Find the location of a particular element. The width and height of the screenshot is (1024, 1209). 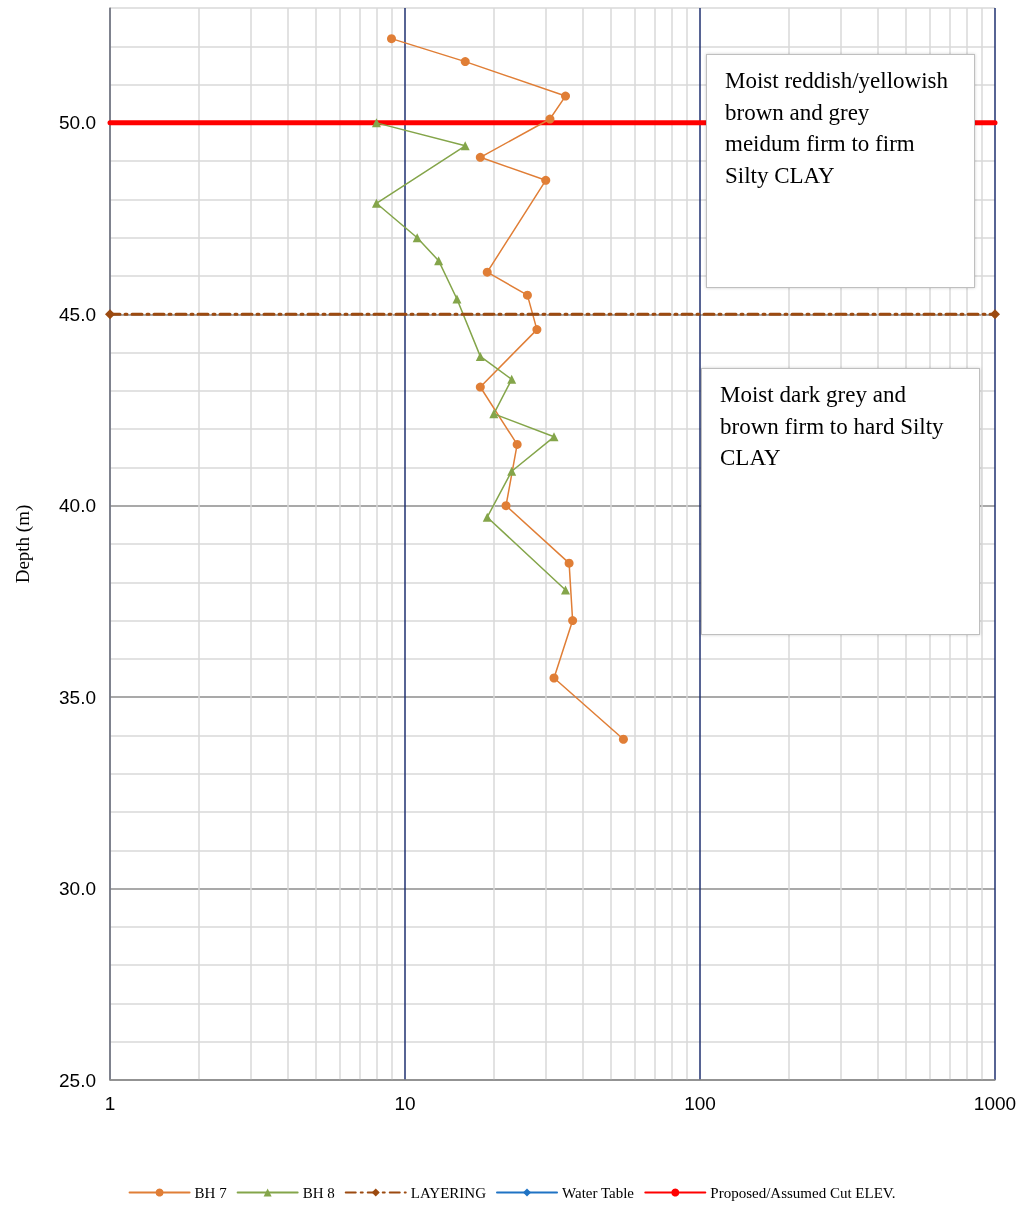

text-box: Moist dark grey and brown firm to hard Silty CLAY is located at coordinates (840, 501).